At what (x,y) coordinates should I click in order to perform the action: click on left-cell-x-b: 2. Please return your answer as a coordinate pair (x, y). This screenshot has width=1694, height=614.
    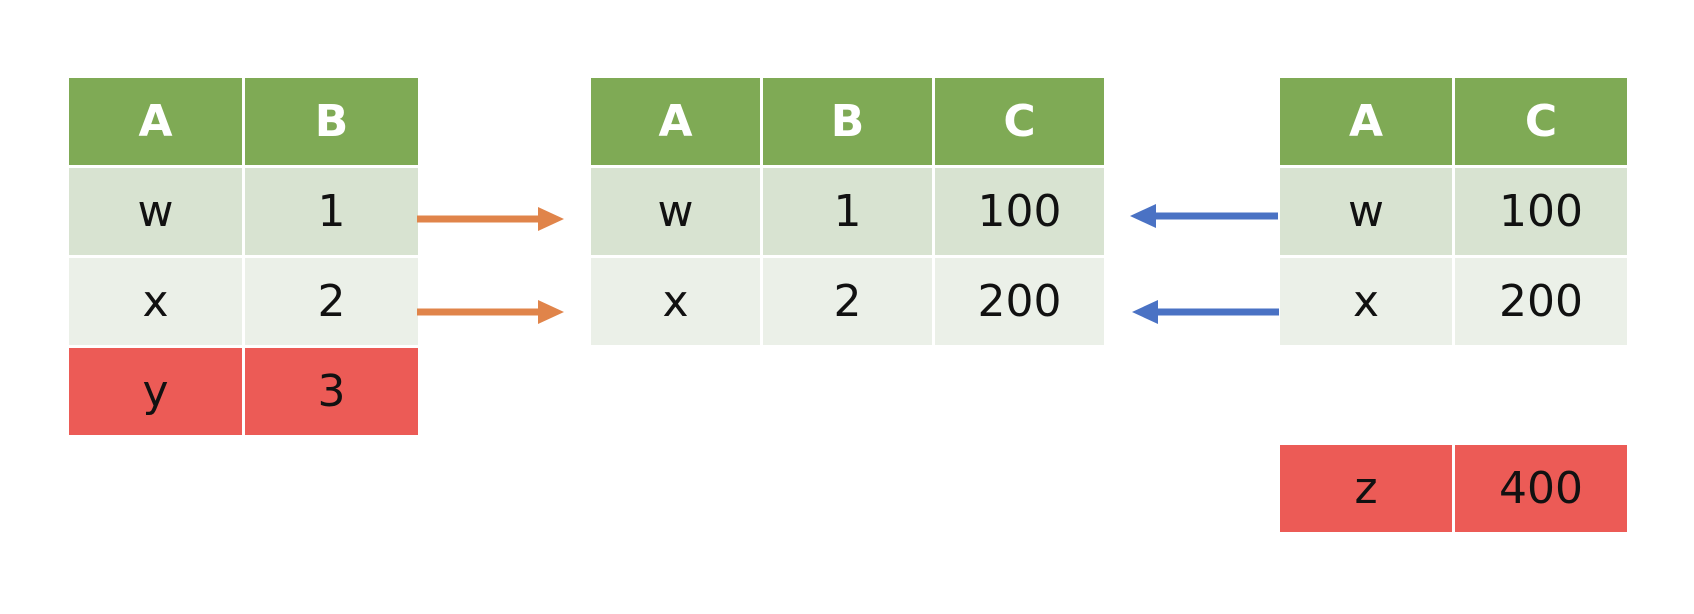
    Looking at the image, I should click on (331, 301).